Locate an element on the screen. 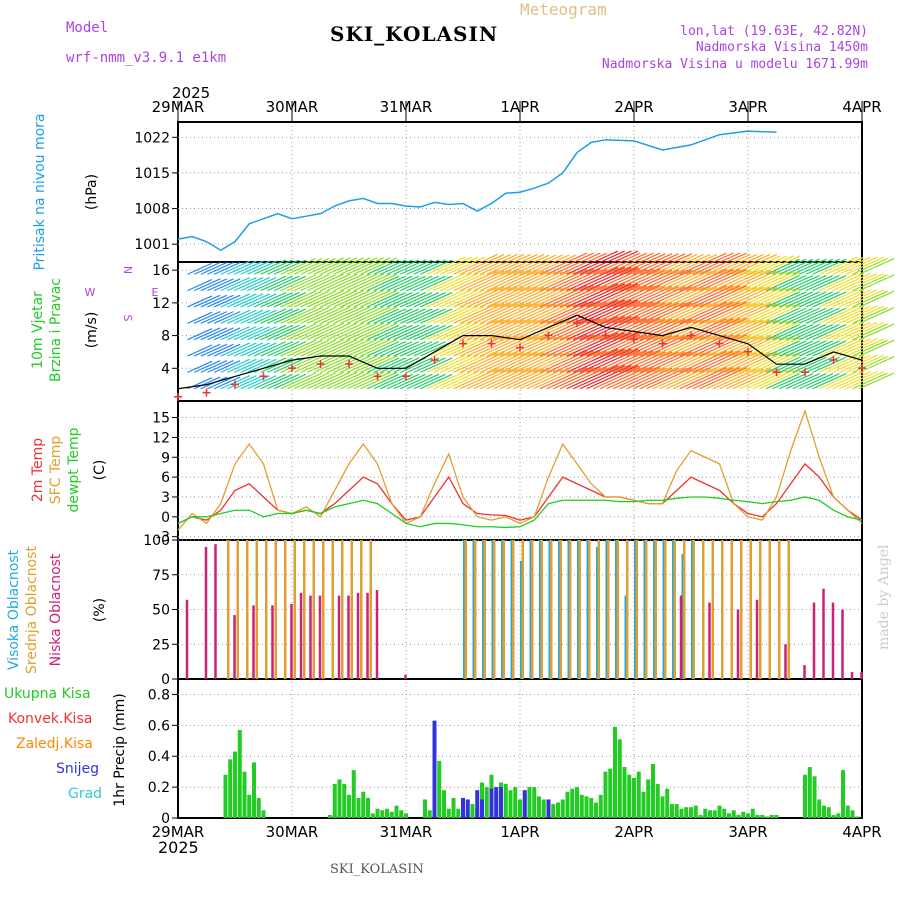 Image resolution: width=900 pixels, height=900 pixels. cloud-axis-title-2: Niska Oblacnost is located at coordinates (56, 609).